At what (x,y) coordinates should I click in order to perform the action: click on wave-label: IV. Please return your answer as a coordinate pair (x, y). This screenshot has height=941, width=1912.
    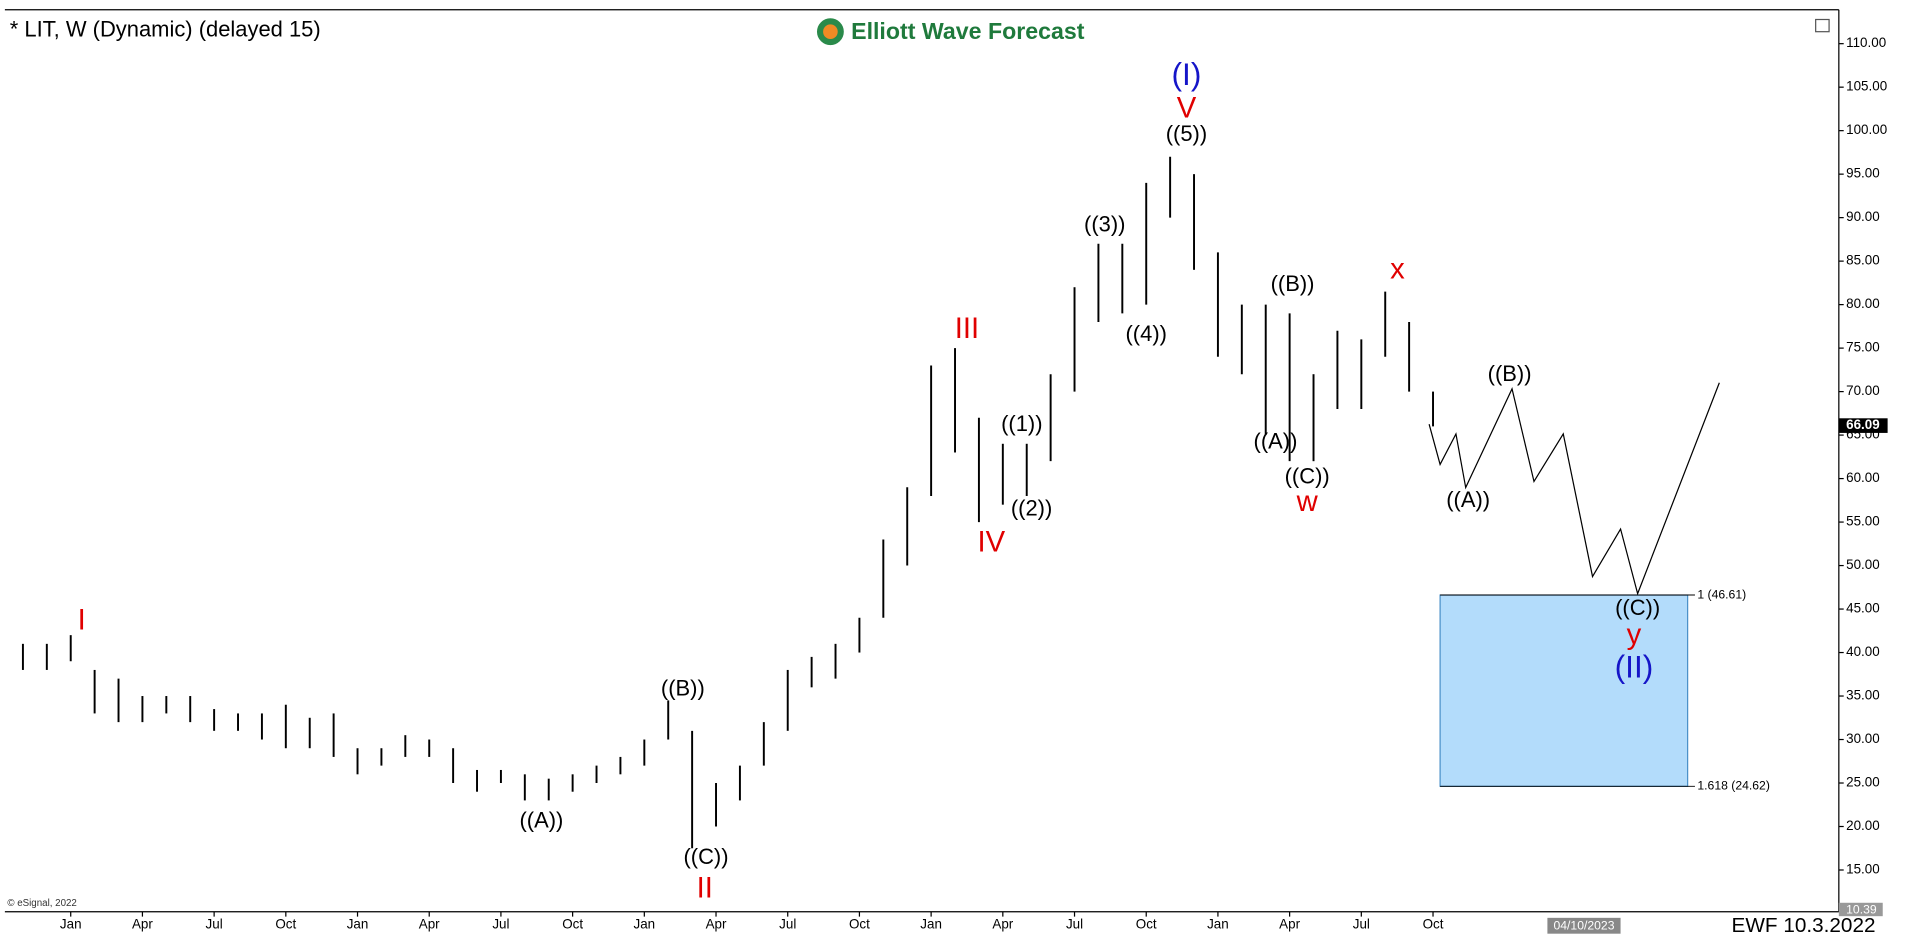
    Looking at the image, I should click on (992, 542).